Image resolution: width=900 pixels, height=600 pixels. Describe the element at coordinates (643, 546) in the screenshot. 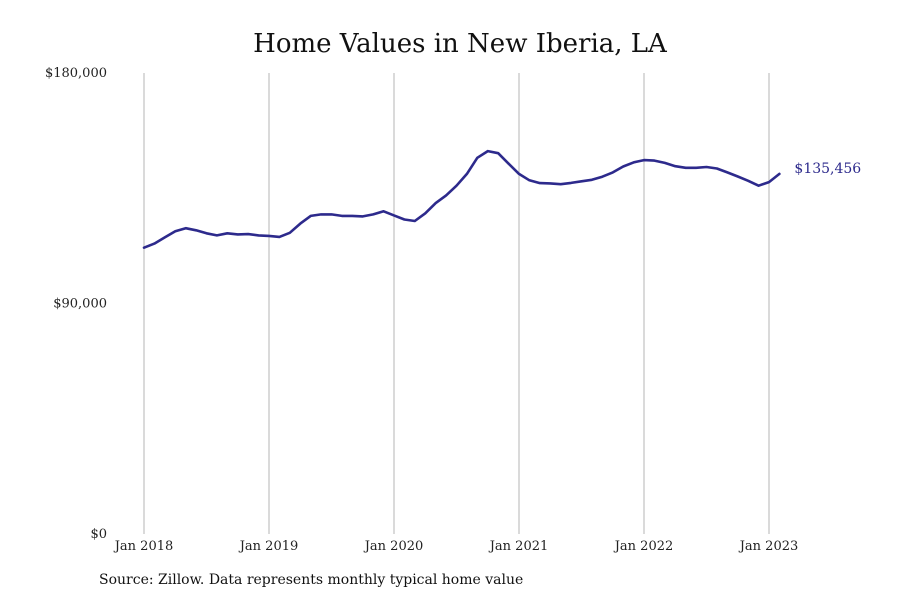

I see `x-tick-label: Jan 2022` at that location.